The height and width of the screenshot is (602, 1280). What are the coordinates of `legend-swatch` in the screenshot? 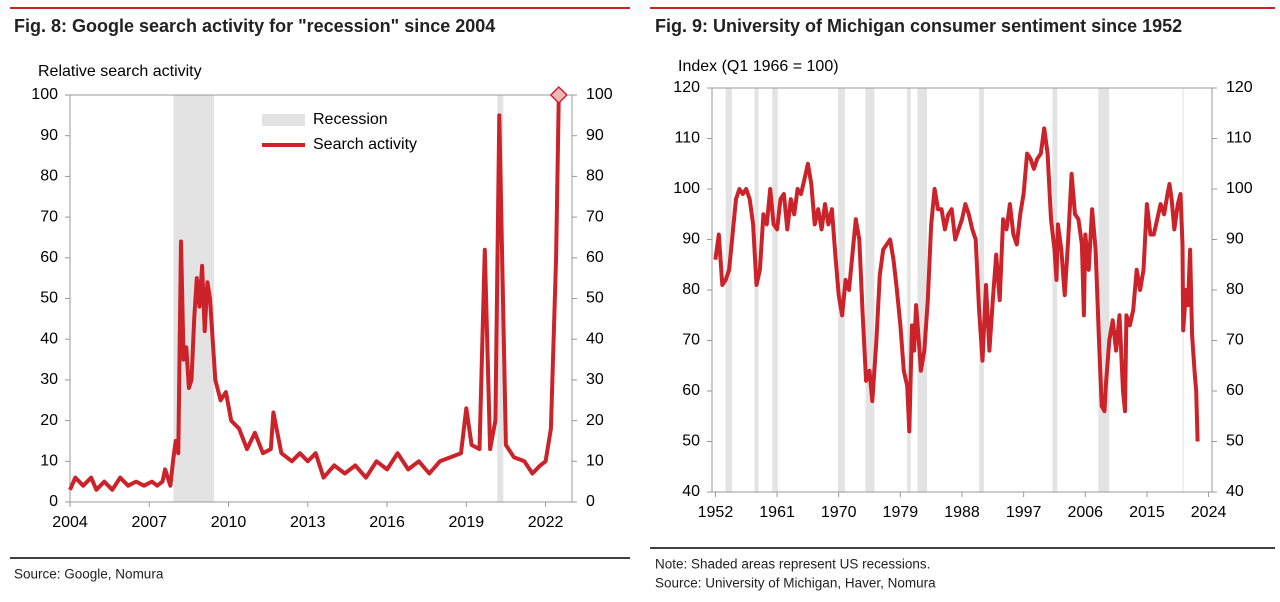 It's located at (283, 120).